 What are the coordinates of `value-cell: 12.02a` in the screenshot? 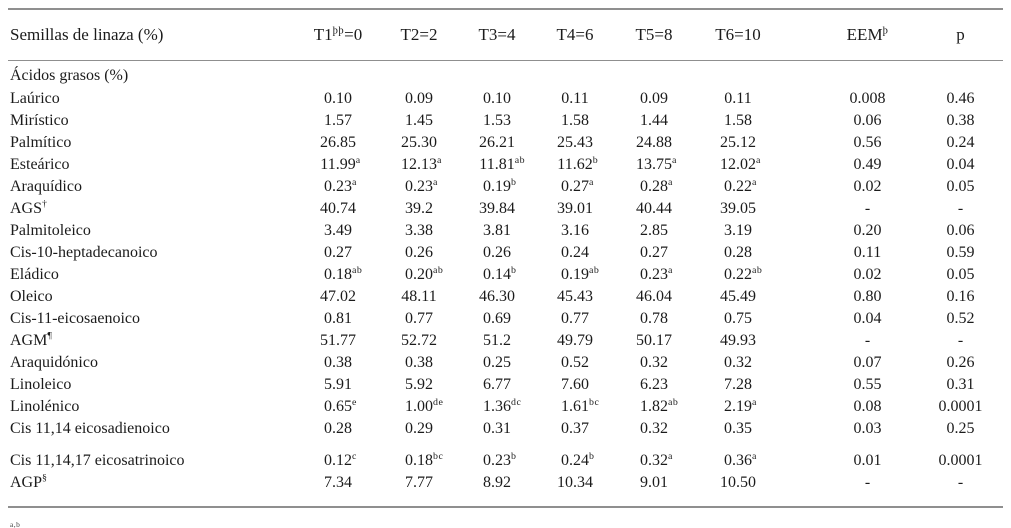 It's located at (740, 163).